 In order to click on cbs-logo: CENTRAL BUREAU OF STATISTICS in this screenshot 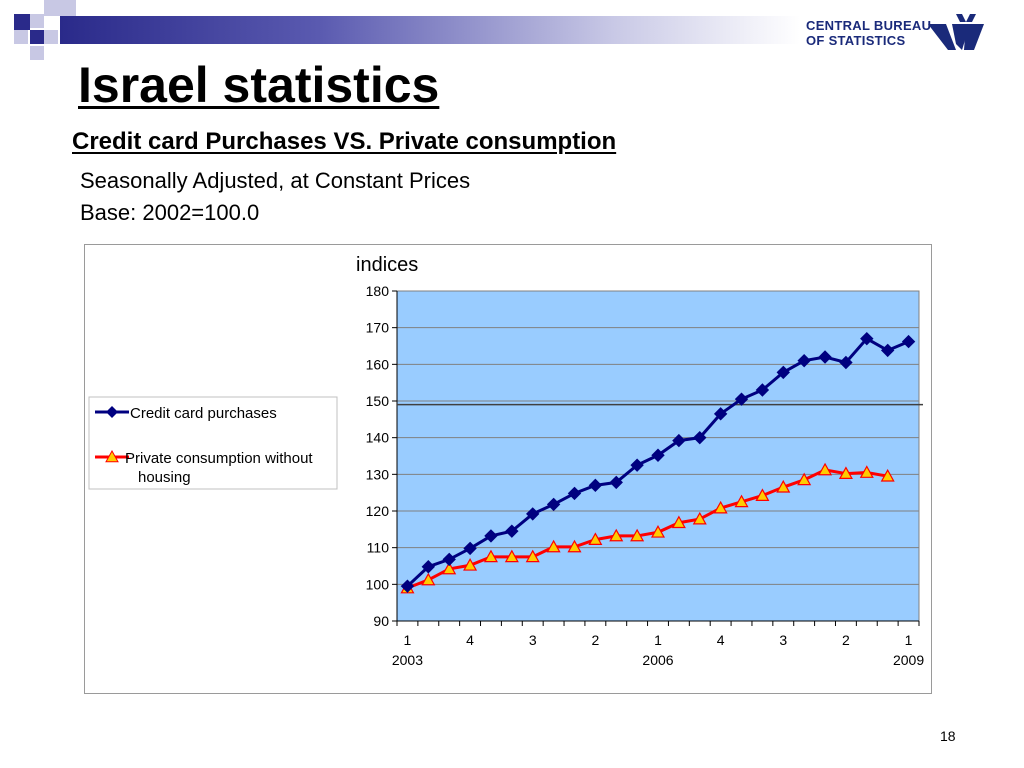, I will do `click(901, 32)`.